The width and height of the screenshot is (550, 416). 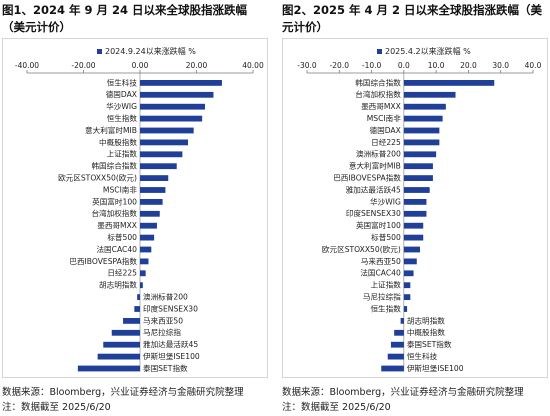 What do you see at coordinates (361, 249) in the screenshot?
I see `category-label: 欧元区STOXX50(欧元)` at bounding box center [361, 249].